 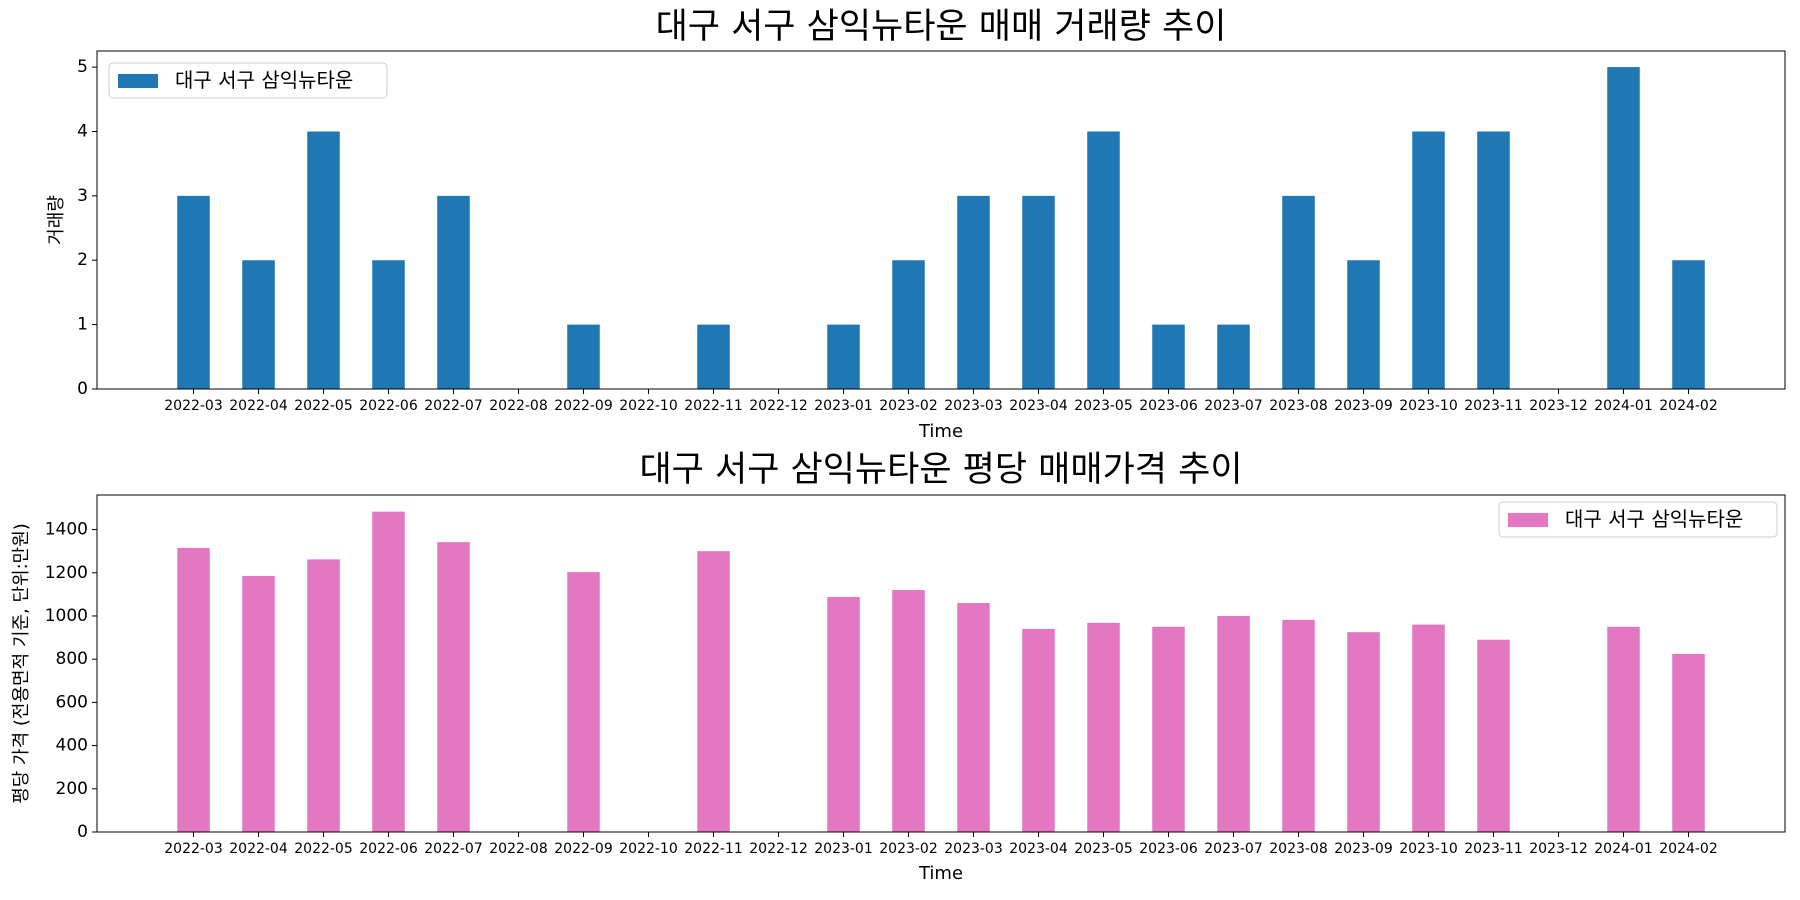 I want to click on xtick-label: 2023-07, so click(x=1233, y=849).